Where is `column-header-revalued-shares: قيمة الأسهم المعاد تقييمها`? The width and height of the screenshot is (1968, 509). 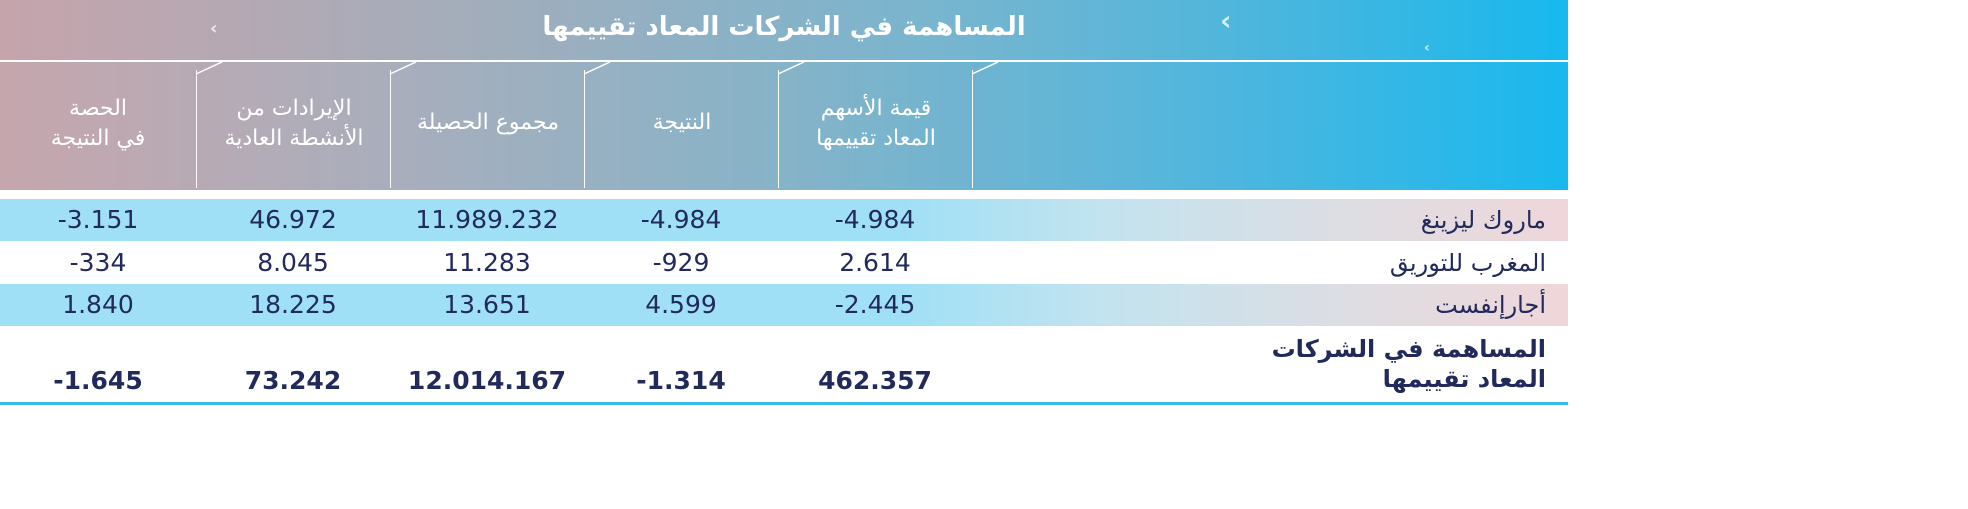 column-header-revalued-shares: قيمة الأسهم المعاد تقييمها is located at coordinates (875, 129).